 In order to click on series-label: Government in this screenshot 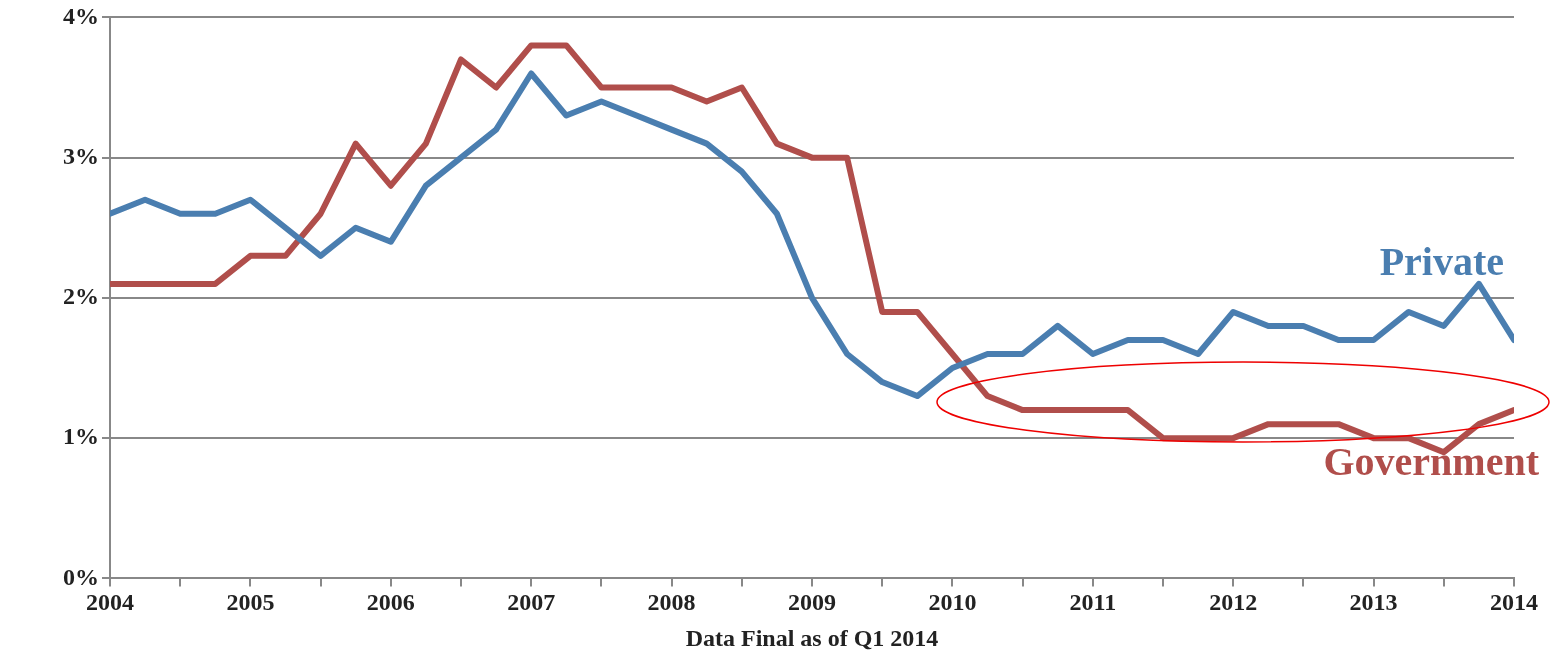, I will do `click(1431, 462)`.